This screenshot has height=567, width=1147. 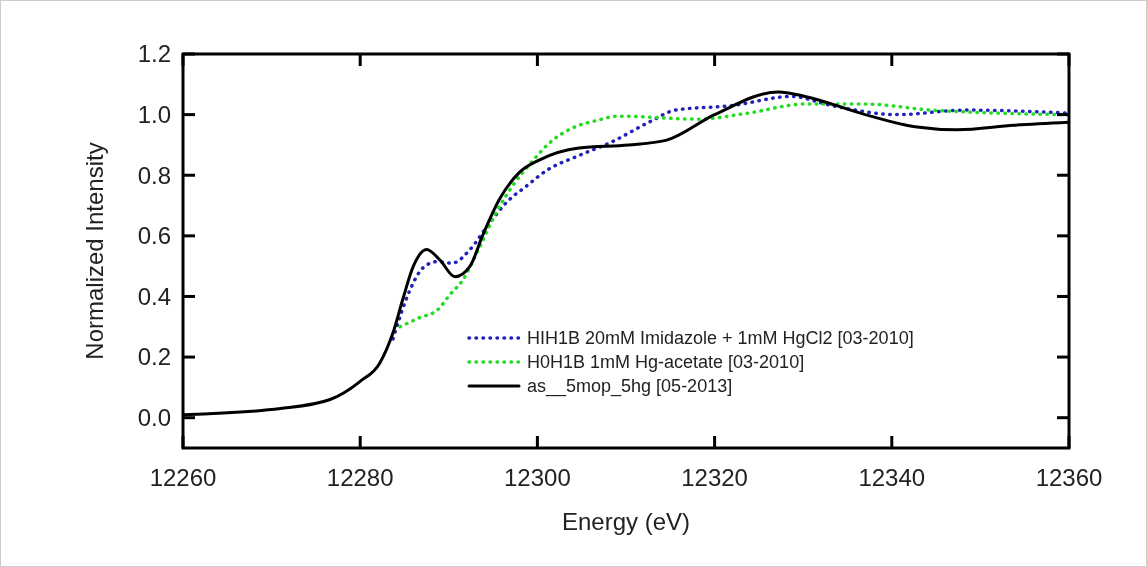 What do you see at coordinates (154, 54) in the screenshot?
I see `y-tick-label: 1.2` at bounding box center [154, 54].